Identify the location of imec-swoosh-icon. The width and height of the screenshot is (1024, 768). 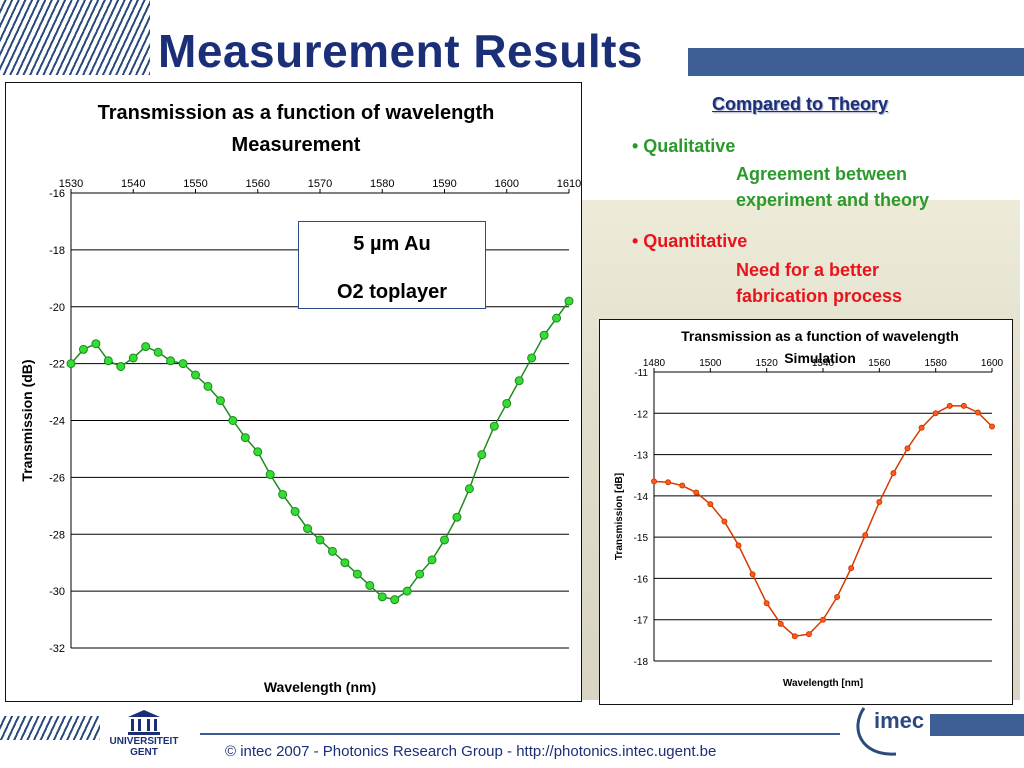
(876, 731).